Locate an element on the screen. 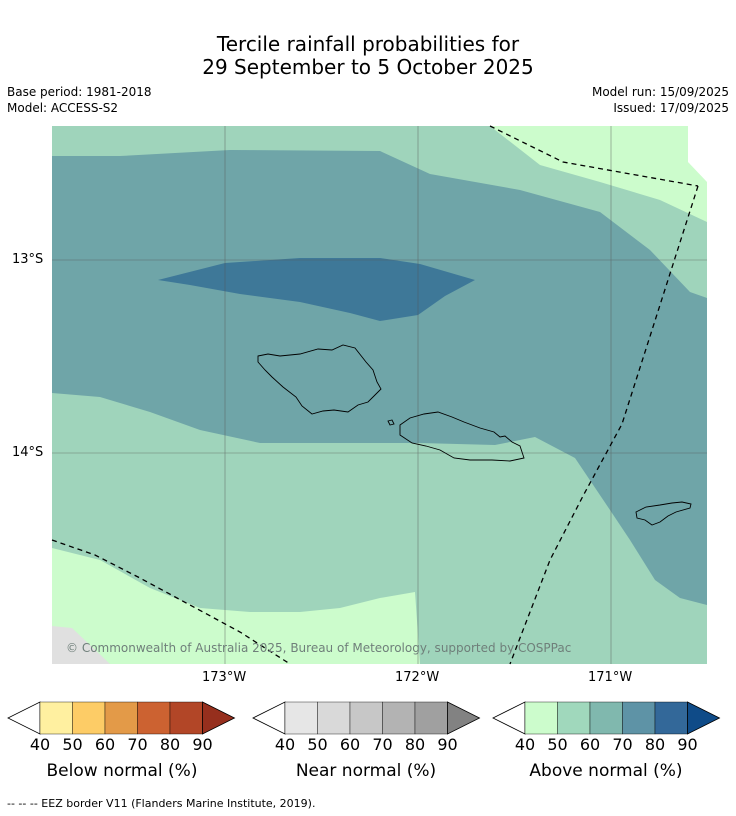 The image size is (736, 816). colorbar-below-tick: 90 is located at coordinates (202, 744).